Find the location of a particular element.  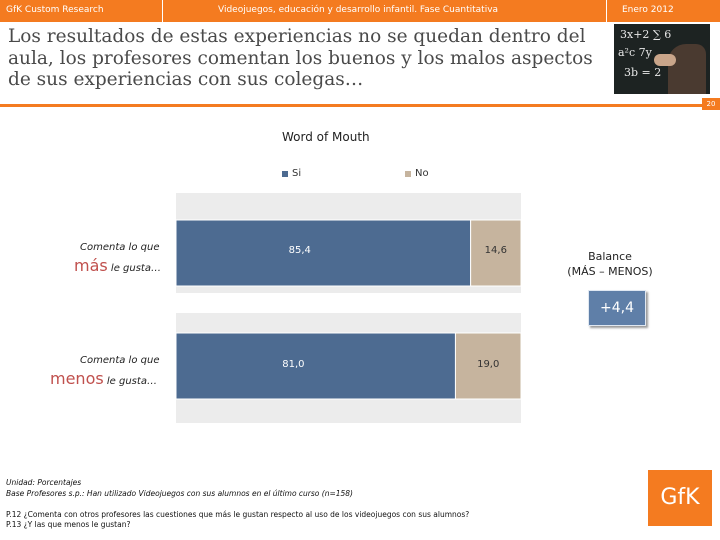

row-label-mas-emphasis: más is located at coordinates (91, 265).